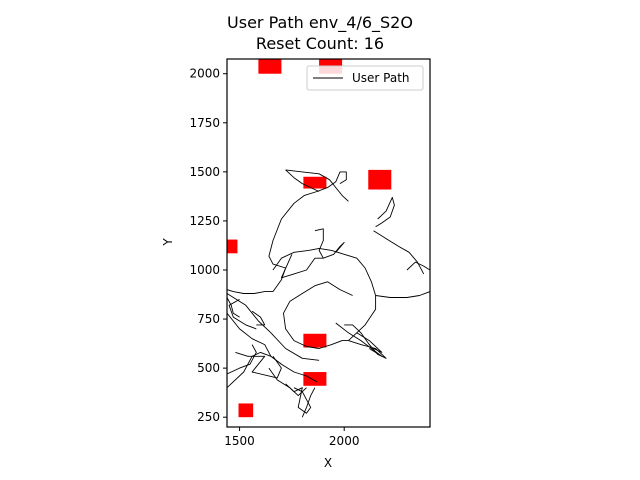  I want to click on x-tick-label: 1500, so click(239, 441).